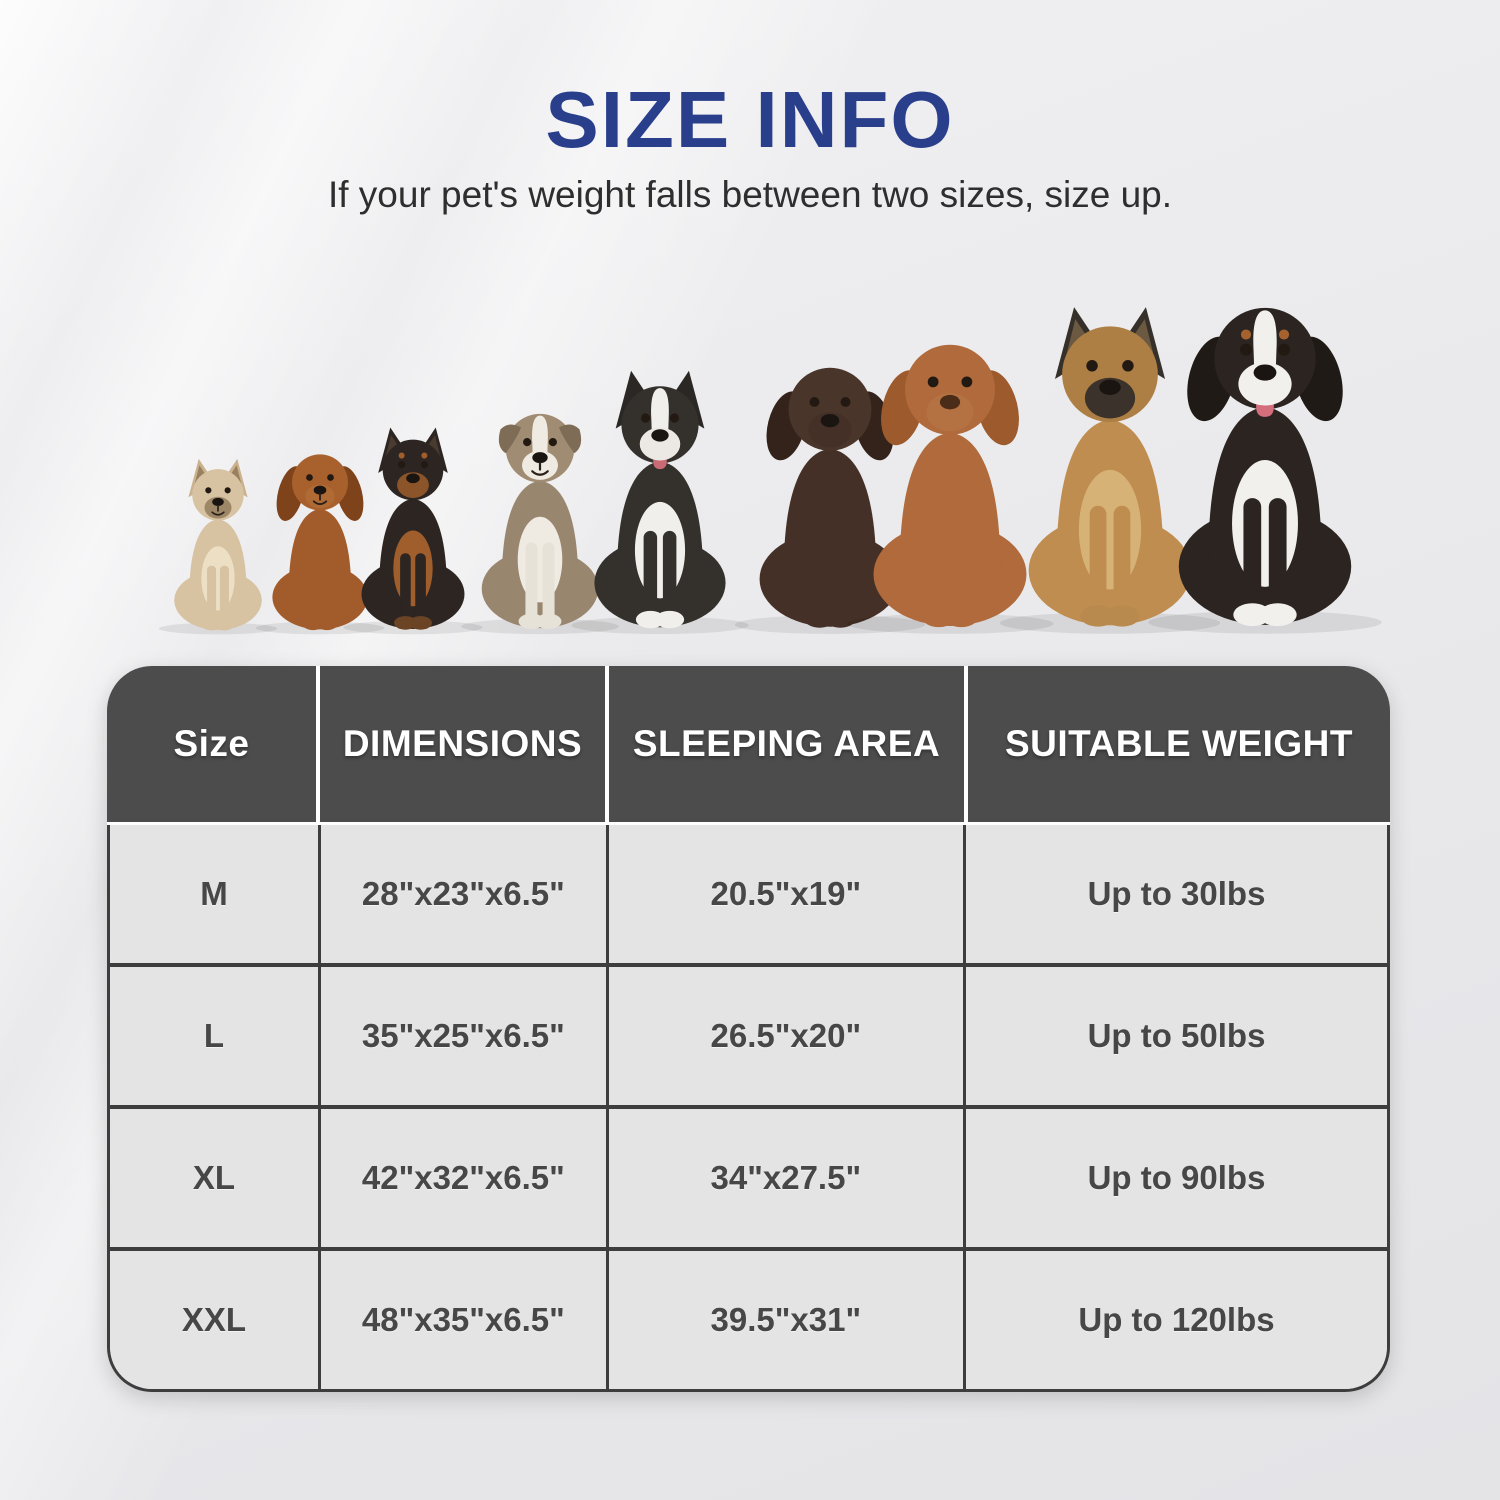  What do you see at coordinates (462, 1320) in the screenshot?
I see `cell-dimensions: 48"x35"x6.5"` at bounding box center [462, 1320].